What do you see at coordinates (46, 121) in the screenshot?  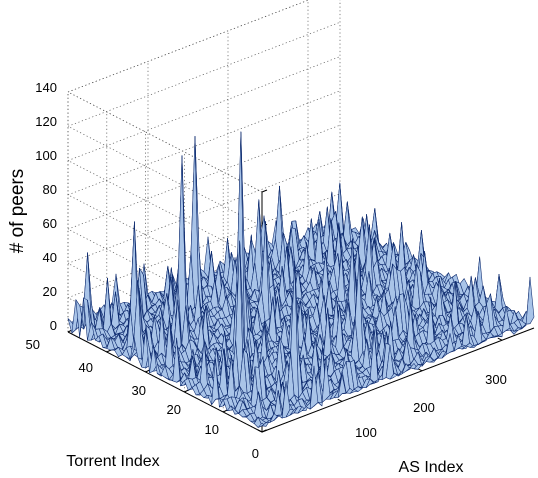 I see `z-tick-label: 120` at bounding box center [46, 121].